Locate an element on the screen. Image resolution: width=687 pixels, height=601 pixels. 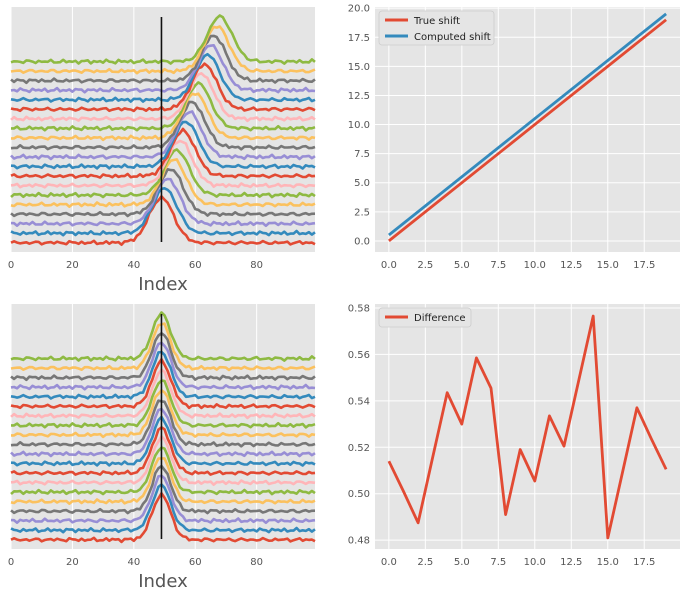
y-tick-label: 0.56 is located at coordinates (359, 355).